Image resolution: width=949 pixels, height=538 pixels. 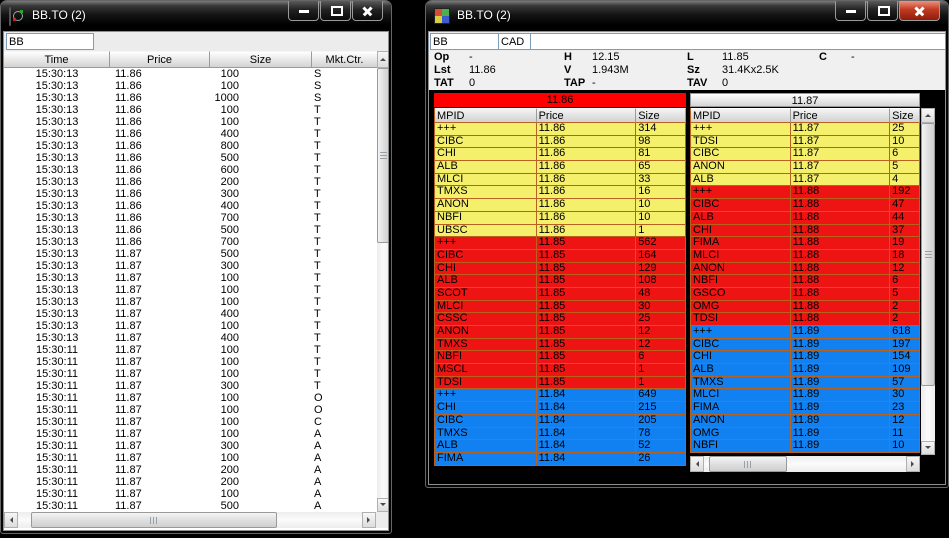 What do you see at coordinates (805, 193) in the screenshot?
I see `depth-row: +++ 11.88 192` at bounding box center [805, 193].